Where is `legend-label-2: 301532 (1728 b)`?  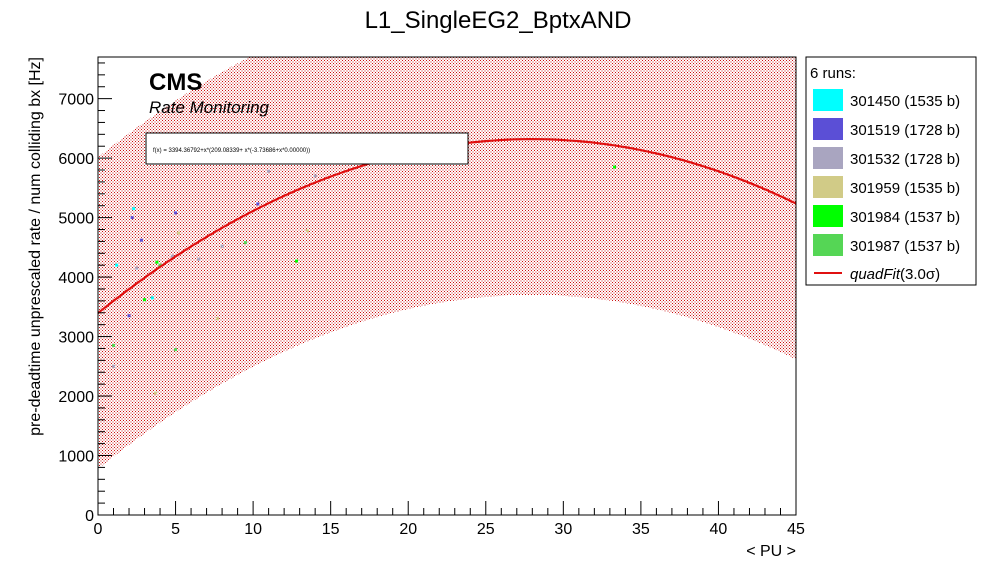 legend-label-2: 301532 (1728 b) is located at coordinates (905, 159).